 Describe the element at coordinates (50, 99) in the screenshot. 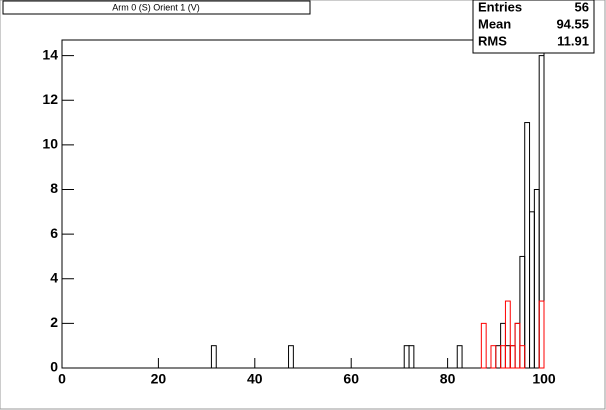

I see `y-tick-label: 12` at that location.